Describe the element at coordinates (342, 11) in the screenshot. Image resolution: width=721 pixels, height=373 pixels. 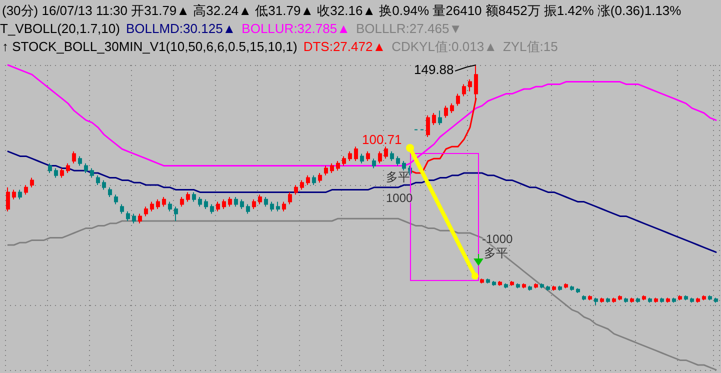
I see `chart-title: (30分) 16/07/13 11:30 开31.79▲ 高32.24▲ 低31.79▲ 收32.16▲ 换0.94% 量26410 额8452万 振1.42% 涨(0.36)1.13%` at that location.